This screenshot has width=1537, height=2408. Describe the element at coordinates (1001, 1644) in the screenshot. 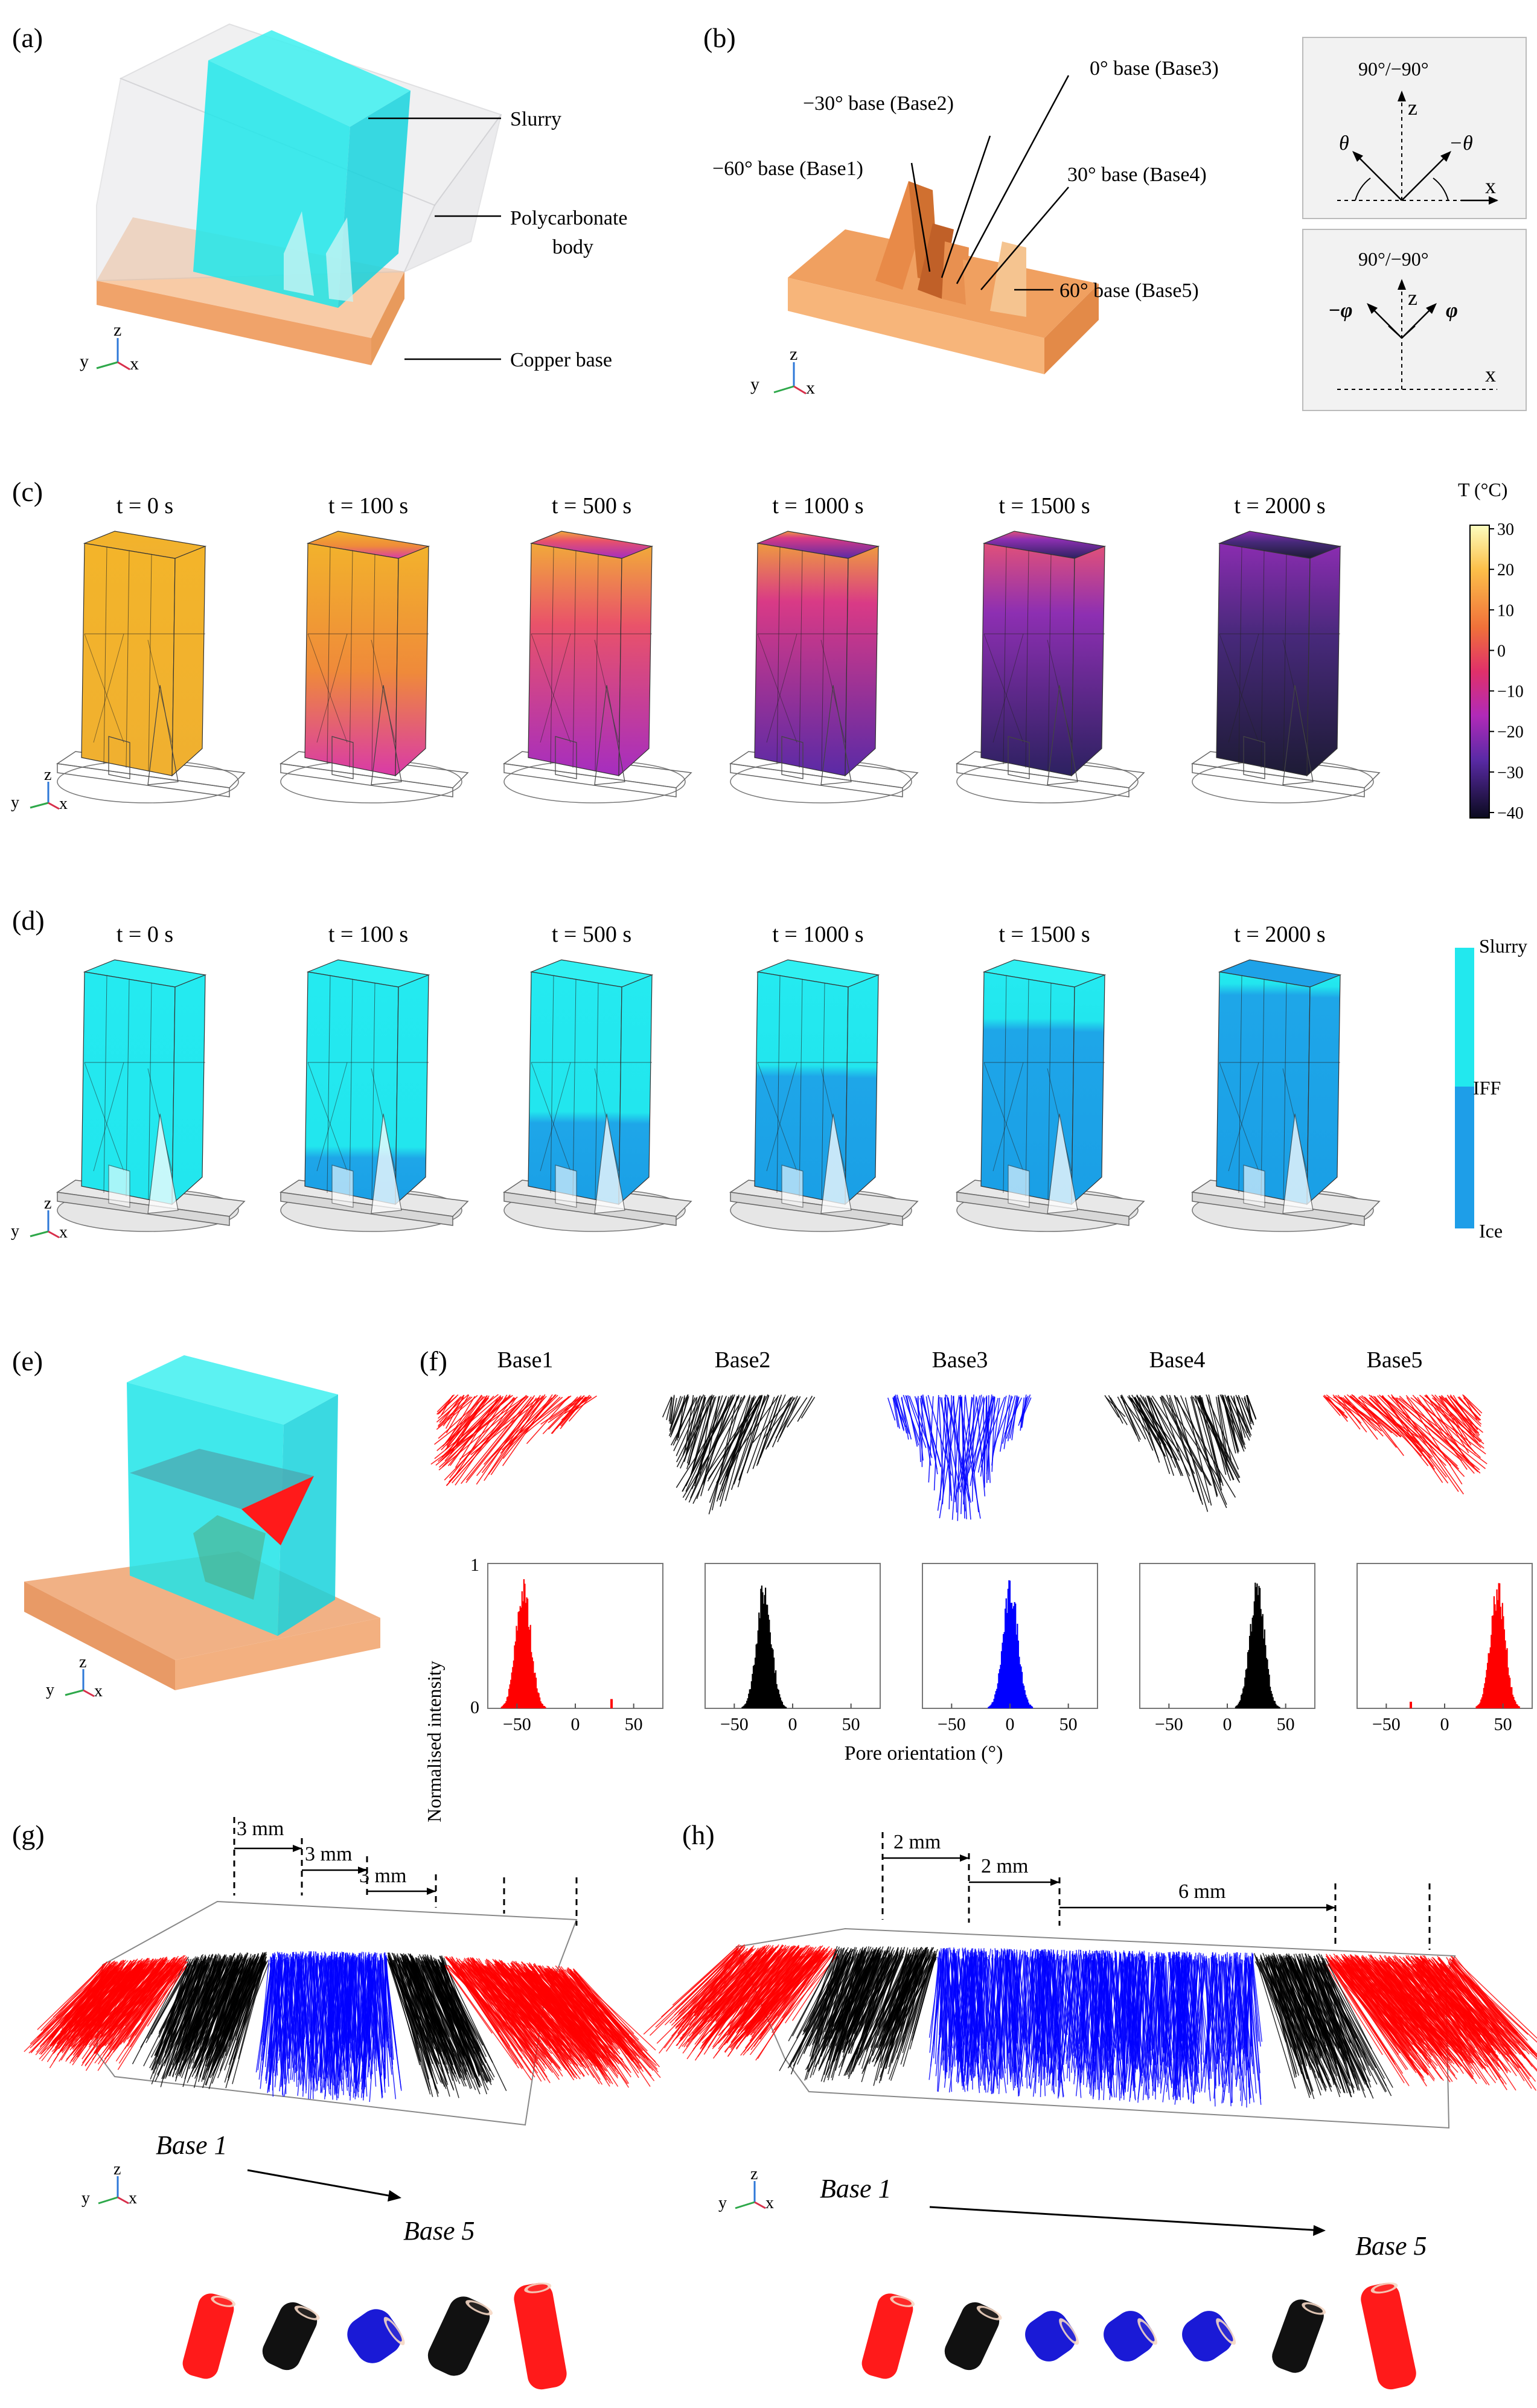

I see `orientation-histograms: −50 0 50 0 1 −50 0 50 −50 0 50 −50 0 50 −50 0 50` at that location.